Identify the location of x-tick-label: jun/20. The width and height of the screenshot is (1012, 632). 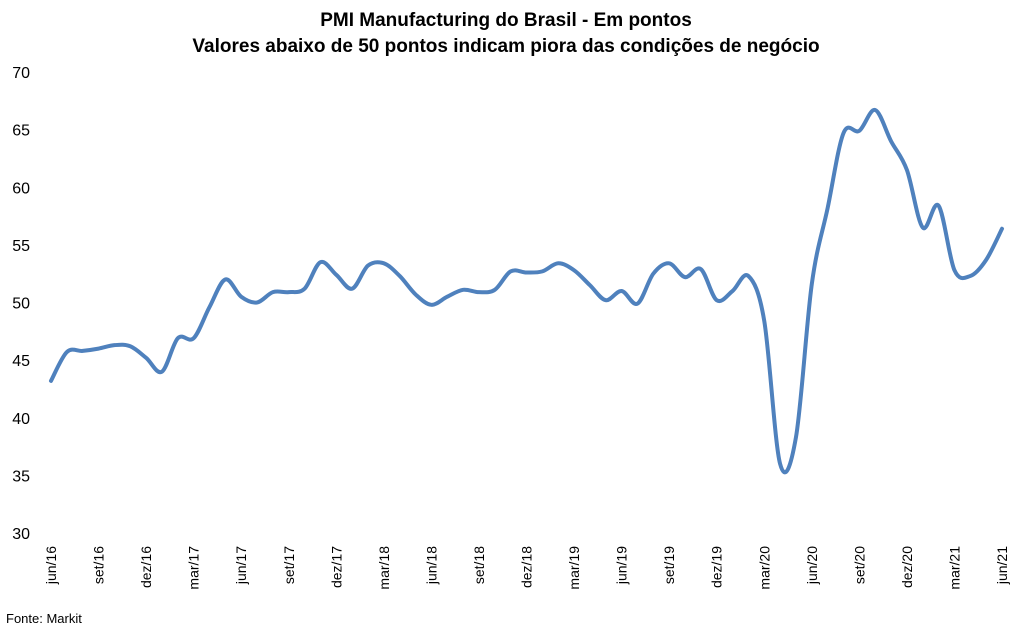
(812, 565).